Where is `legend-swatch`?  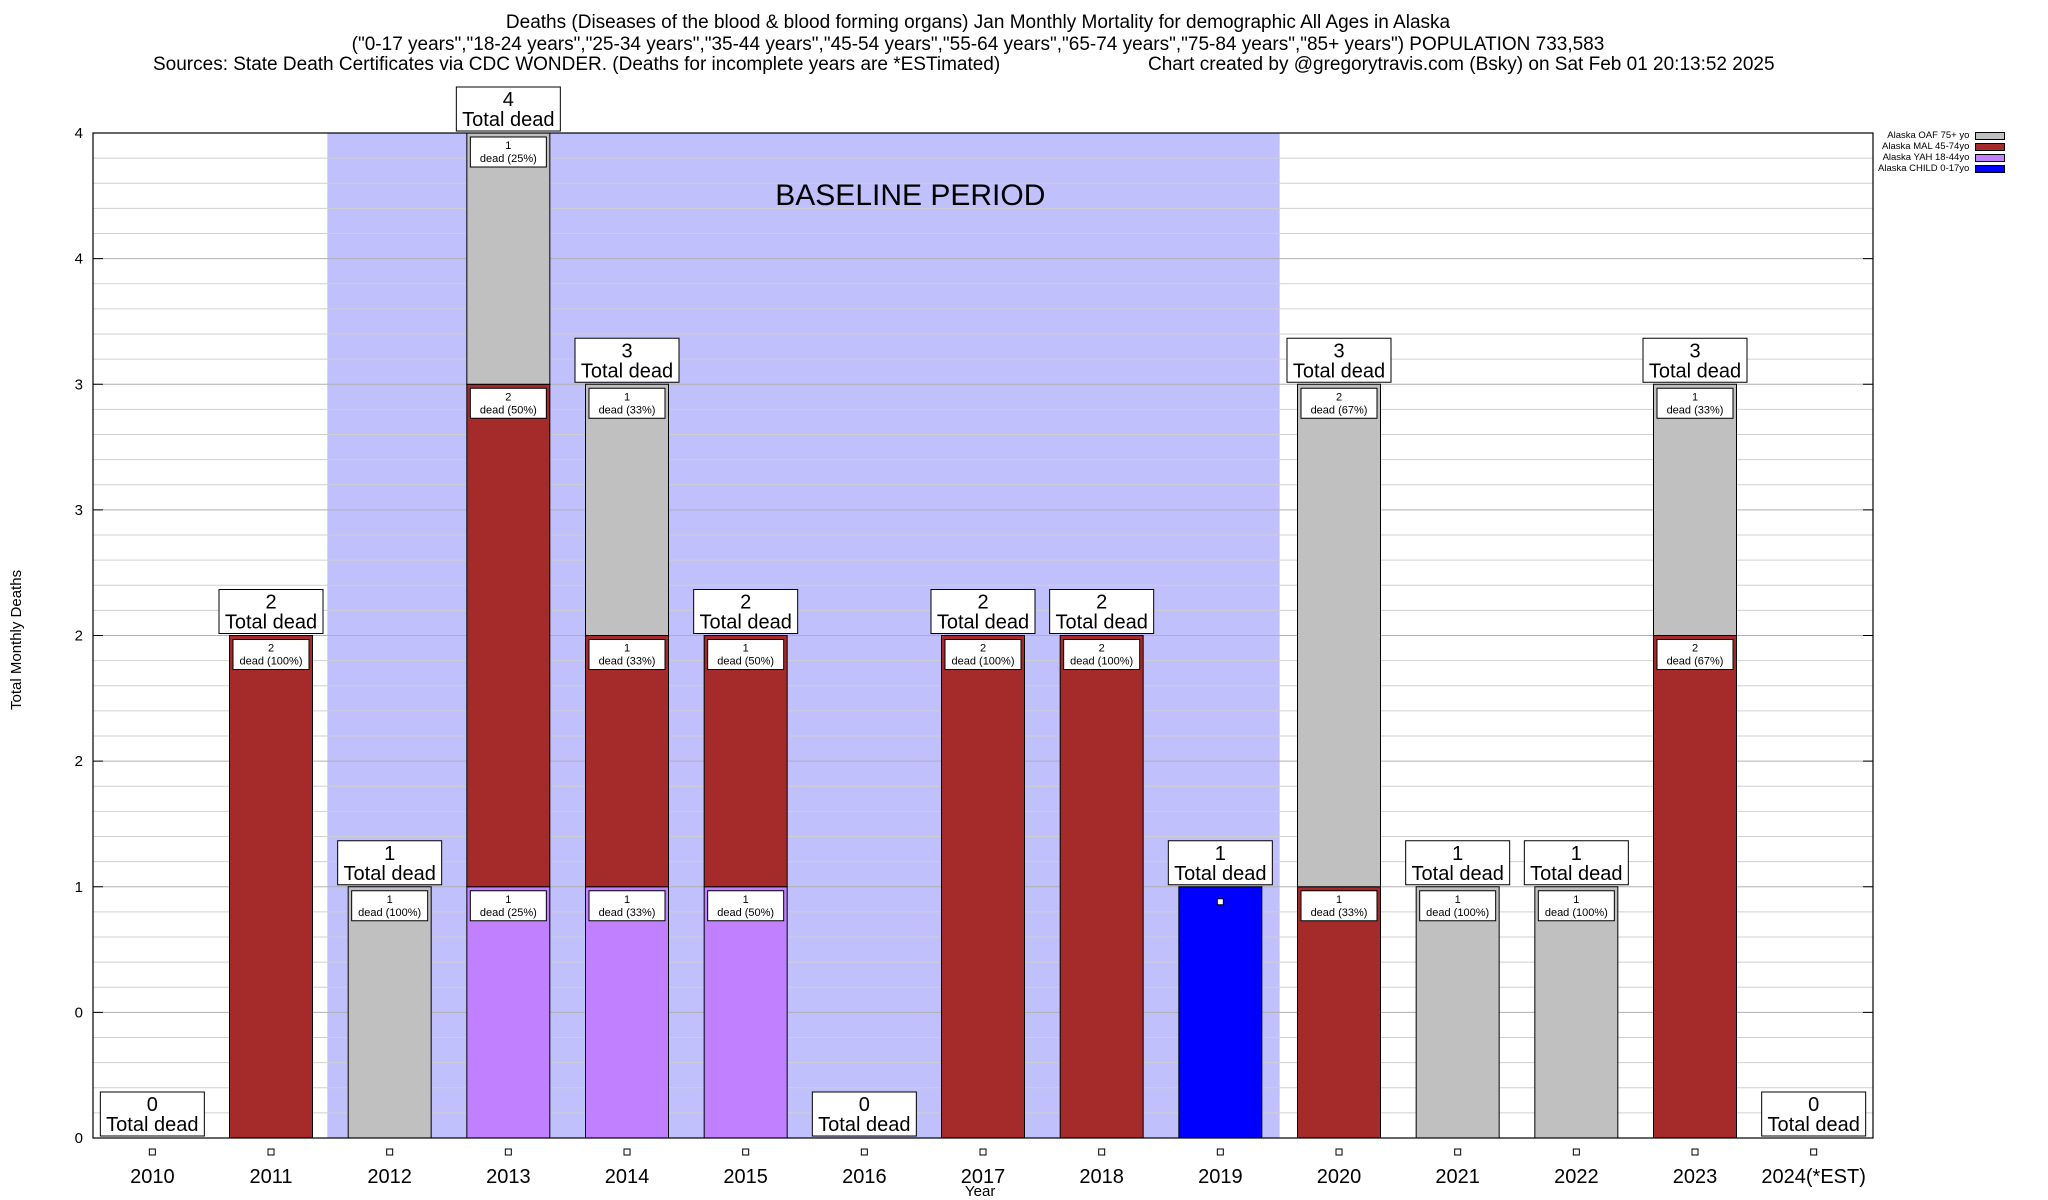
legend-swatch is located at coordinates (1990, 135).